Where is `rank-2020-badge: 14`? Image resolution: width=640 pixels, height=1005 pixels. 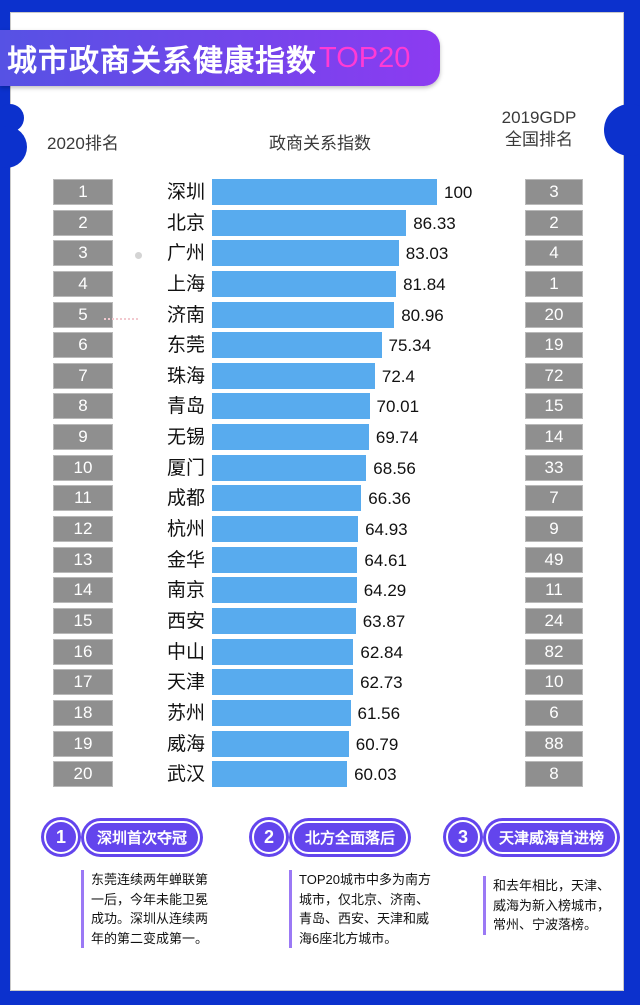 rank-2020-badge: 14 is located at coordinates (83, 590).